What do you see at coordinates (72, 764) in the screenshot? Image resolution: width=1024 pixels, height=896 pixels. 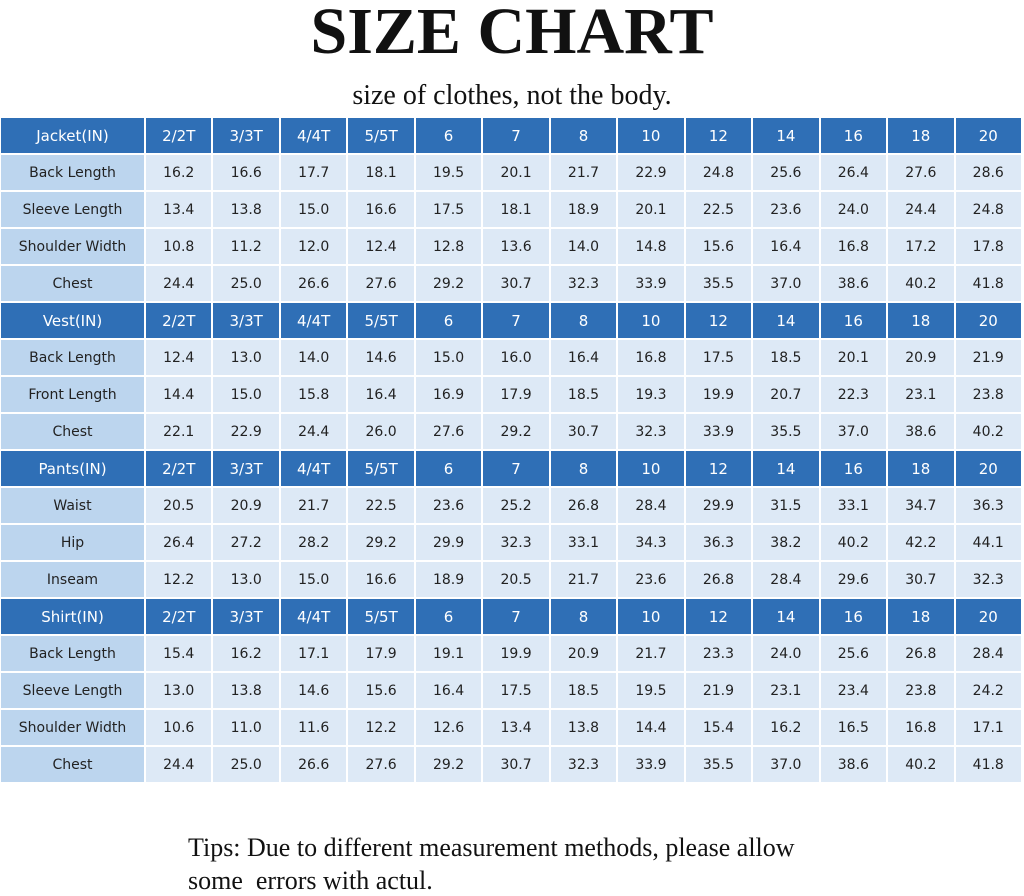 I see `row-label: Chest` at bounding box center [72, 764].